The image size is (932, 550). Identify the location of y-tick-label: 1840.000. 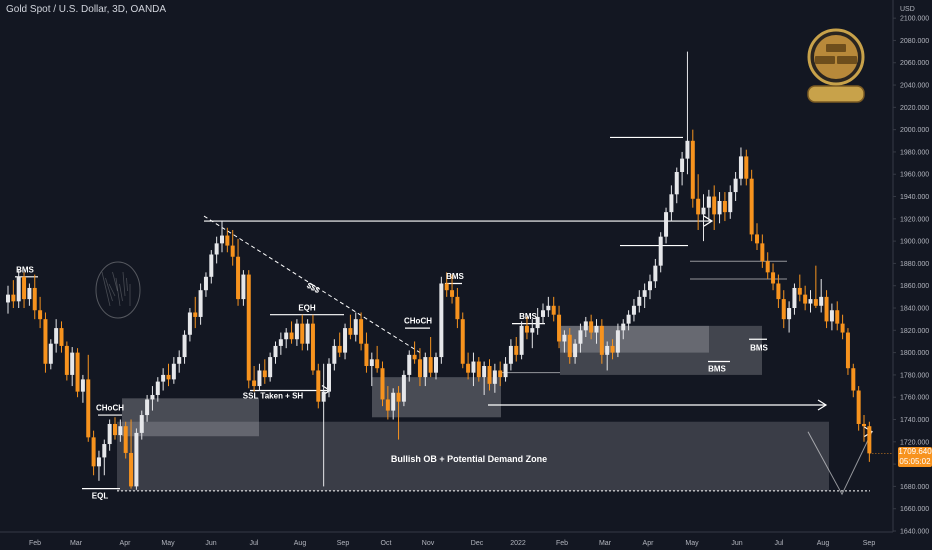
(914, 309).